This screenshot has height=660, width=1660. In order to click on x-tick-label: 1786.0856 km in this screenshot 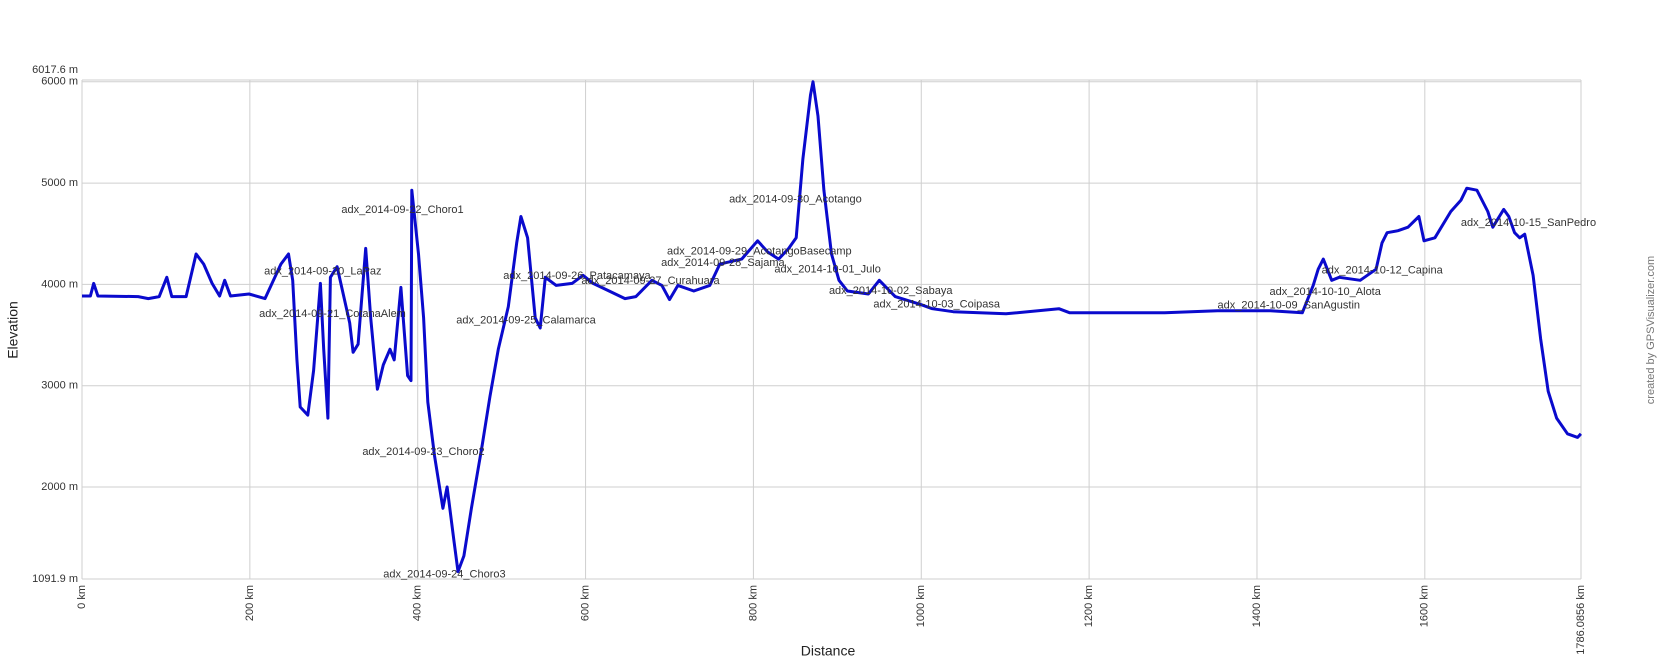, I will do `click(1581, 620)`.